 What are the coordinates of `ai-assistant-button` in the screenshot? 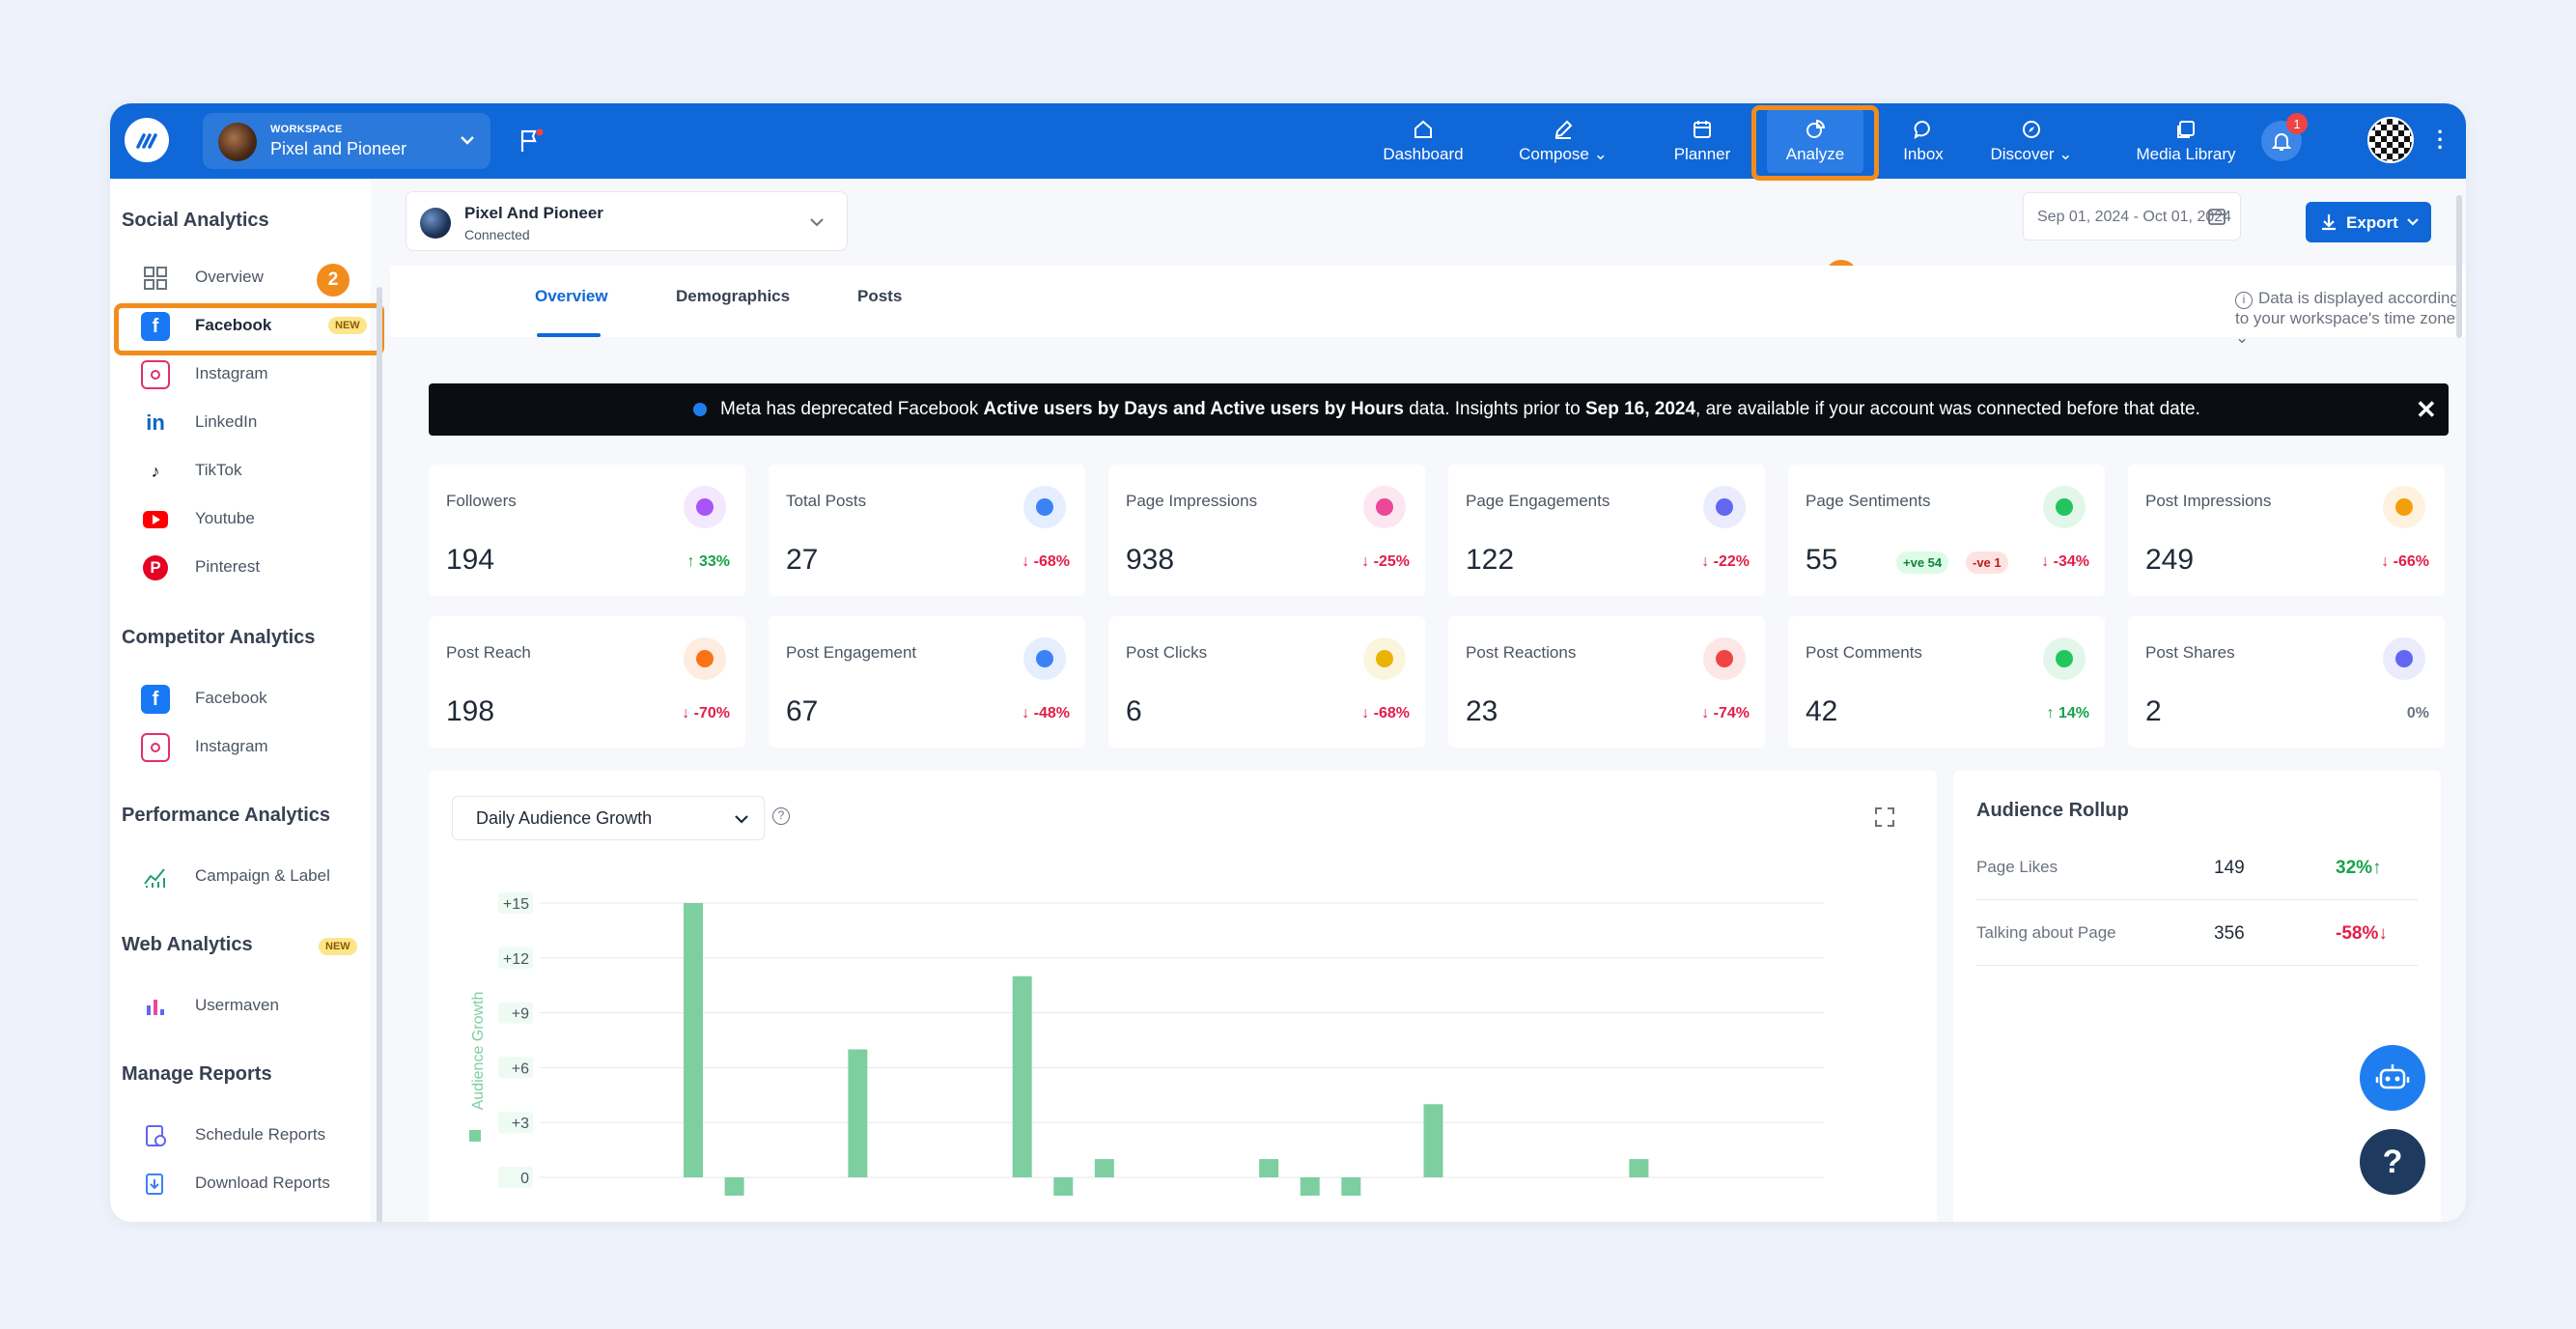 It's located at (2393, 1078).